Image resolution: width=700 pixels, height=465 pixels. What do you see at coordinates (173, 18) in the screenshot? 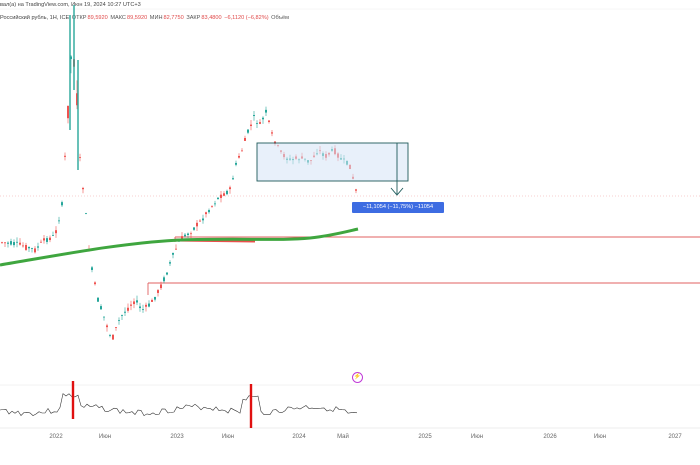
I see `low-value: 82,7750` at bounding box center [173, 18].